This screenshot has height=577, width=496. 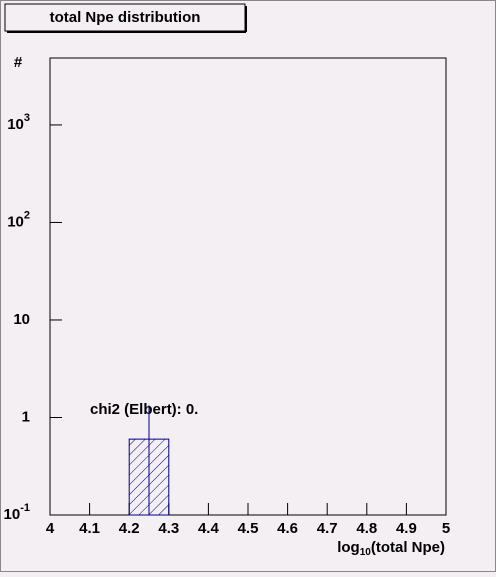 I want to click on y-axis-label: #, so click(x=18, y=62).